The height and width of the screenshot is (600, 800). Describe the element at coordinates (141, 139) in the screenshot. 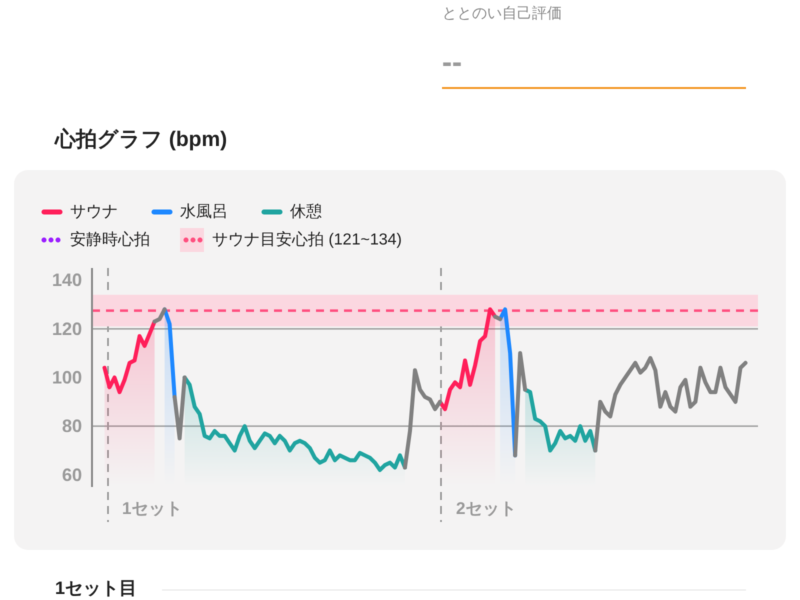

I see `chart-title: 心拍グラフ (bpm)` at that location.